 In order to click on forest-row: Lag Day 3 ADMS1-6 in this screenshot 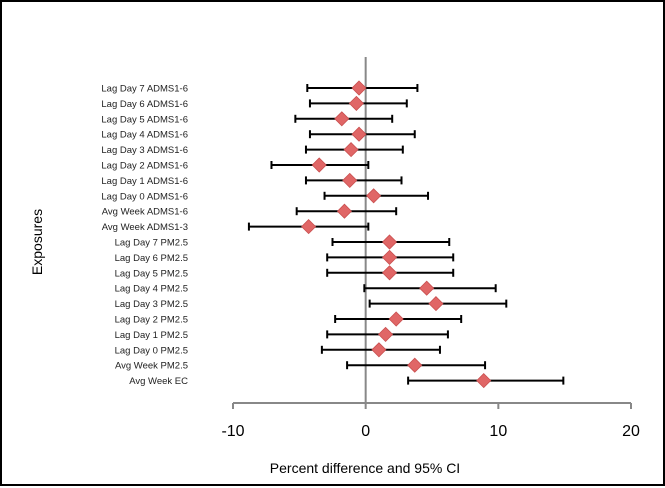, I will do `click(252, 150)`.